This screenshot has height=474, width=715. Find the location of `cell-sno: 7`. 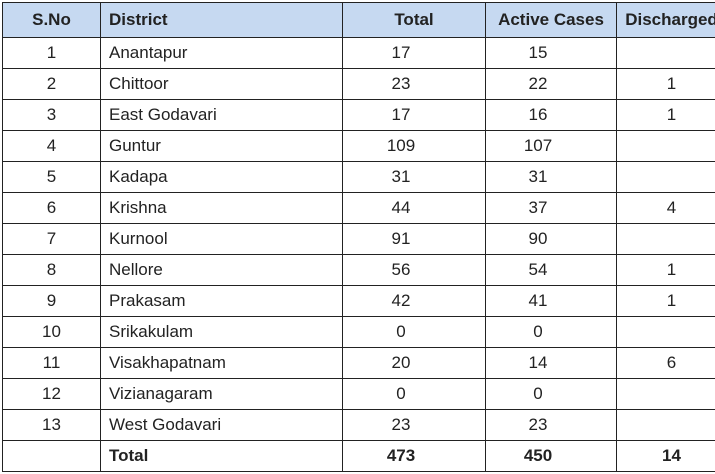

cell-sno: 7 is located at coordinates (51, 239).